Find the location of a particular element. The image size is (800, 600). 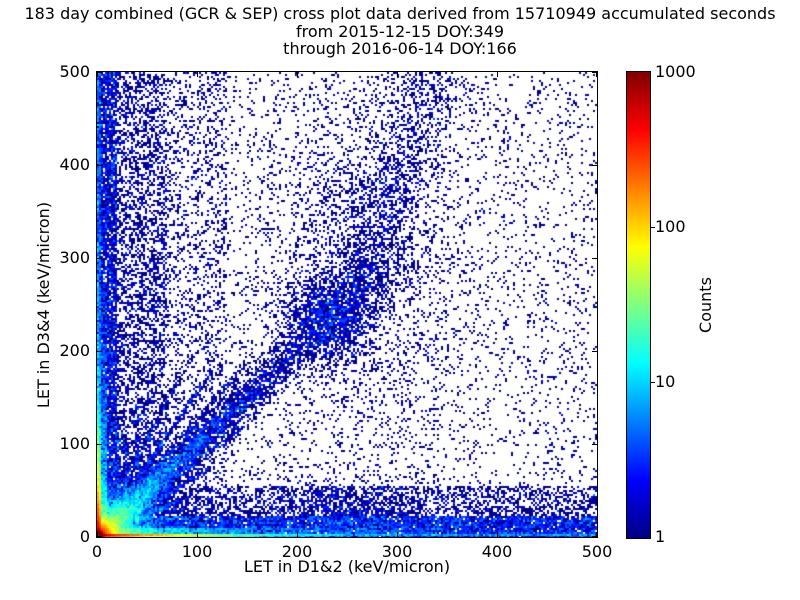

y-tick-label: 300 is located at coordinates (74, 257).